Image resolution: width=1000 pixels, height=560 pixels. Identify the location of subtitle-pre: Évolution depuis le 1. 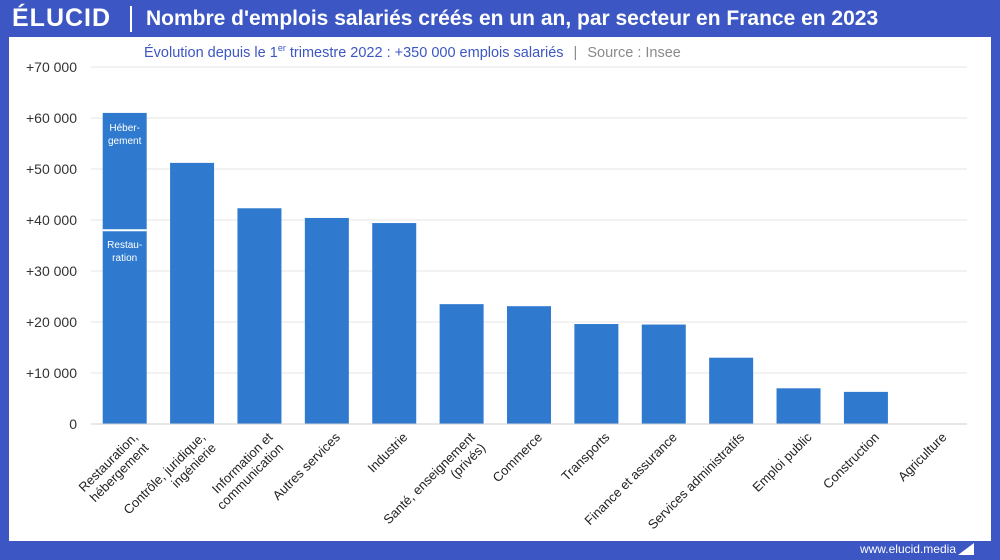
(211, 52).